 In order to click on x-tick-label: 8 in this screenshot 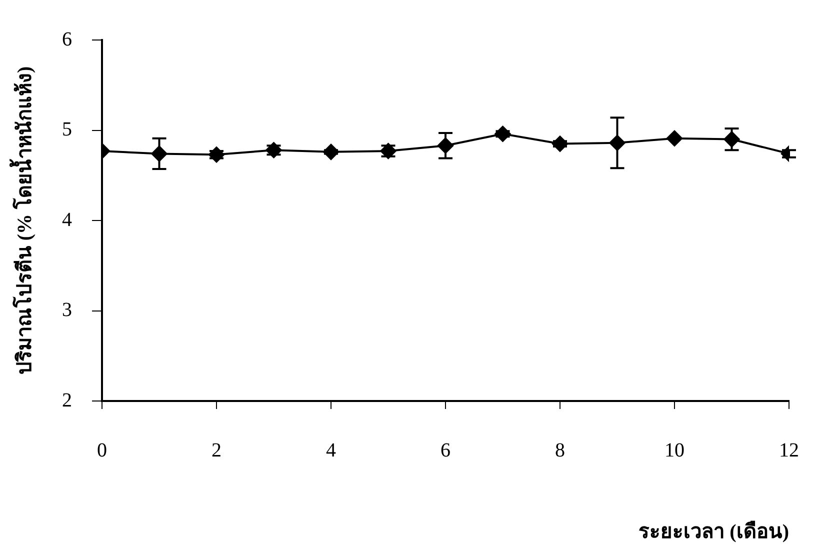, I will do `click(560, 450)`.